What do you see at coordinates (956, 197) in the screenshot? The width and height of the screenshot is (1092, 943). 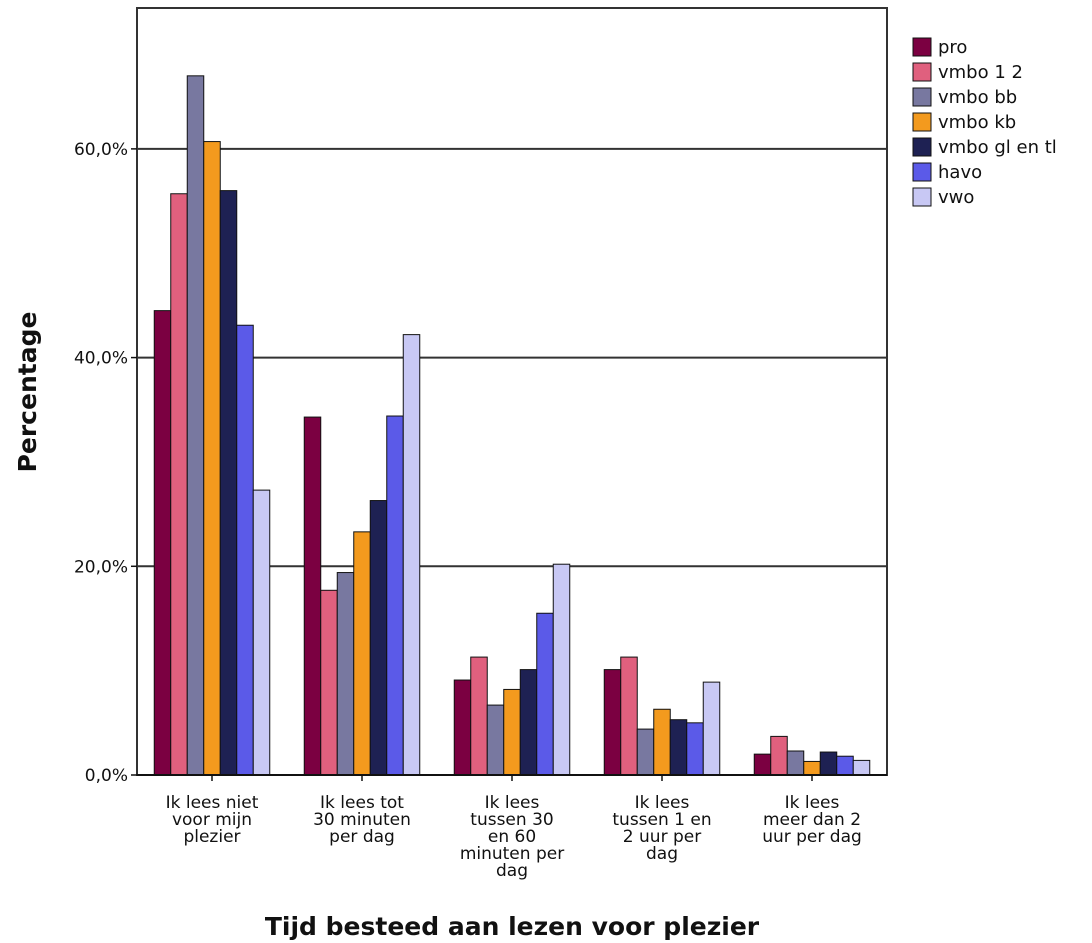 I see `legend-label: vwo` at bounding box center [956, 197].